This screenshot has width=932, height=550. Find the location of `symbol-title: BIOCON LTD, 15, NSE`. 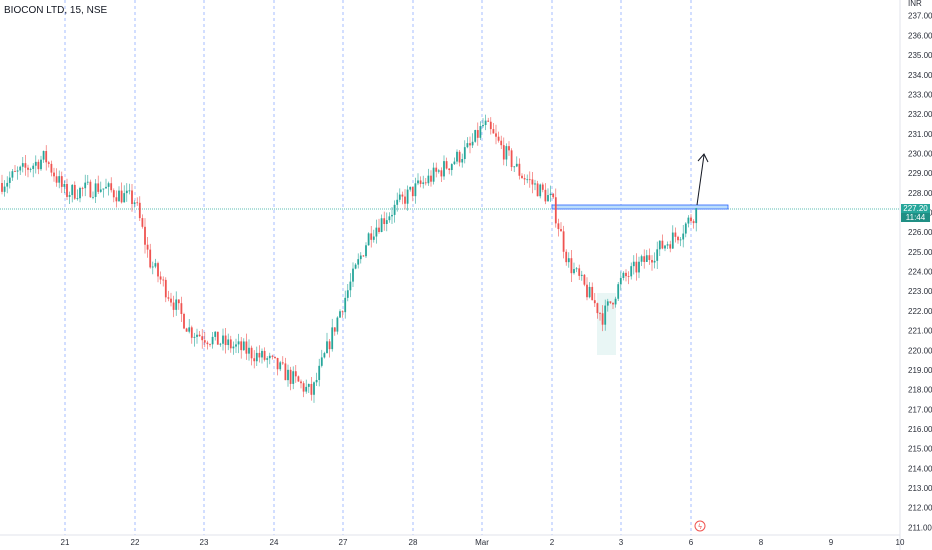

symbol-title: BIOCON LTD, 15, NSE is located at coordinates (56, 10).